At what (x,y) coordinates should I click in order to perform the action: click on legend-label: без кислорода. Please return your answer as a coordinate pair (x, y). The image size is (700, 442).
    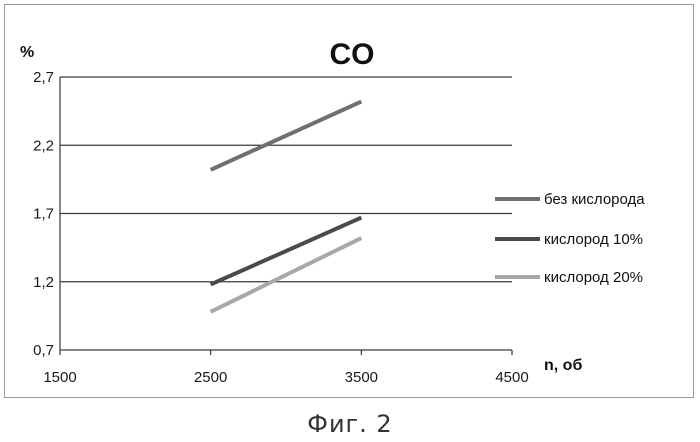
    Looking at the image, I should click on (594, 199).